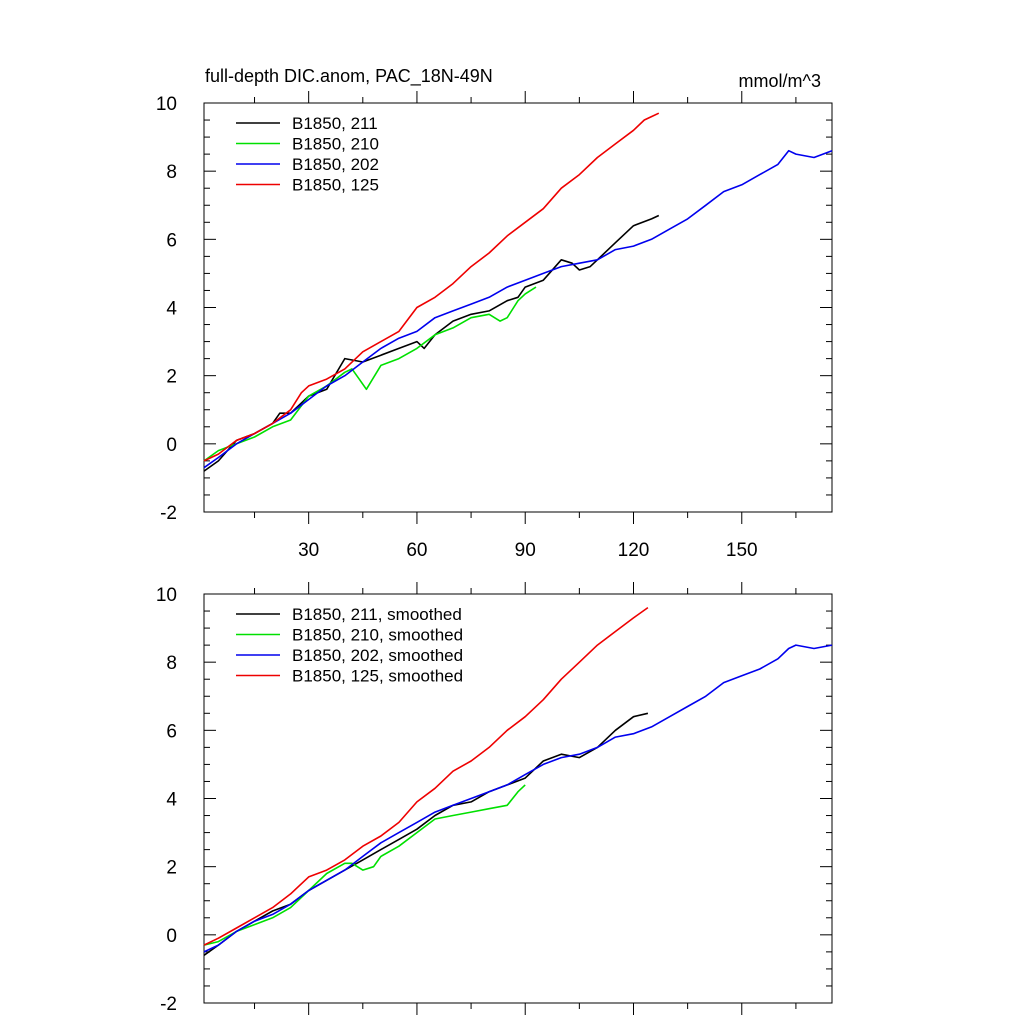  What do you see at coordinates (634, 550) in the screenshot?
I see `x-tick-label: 120` at bounding box center [634, 550].